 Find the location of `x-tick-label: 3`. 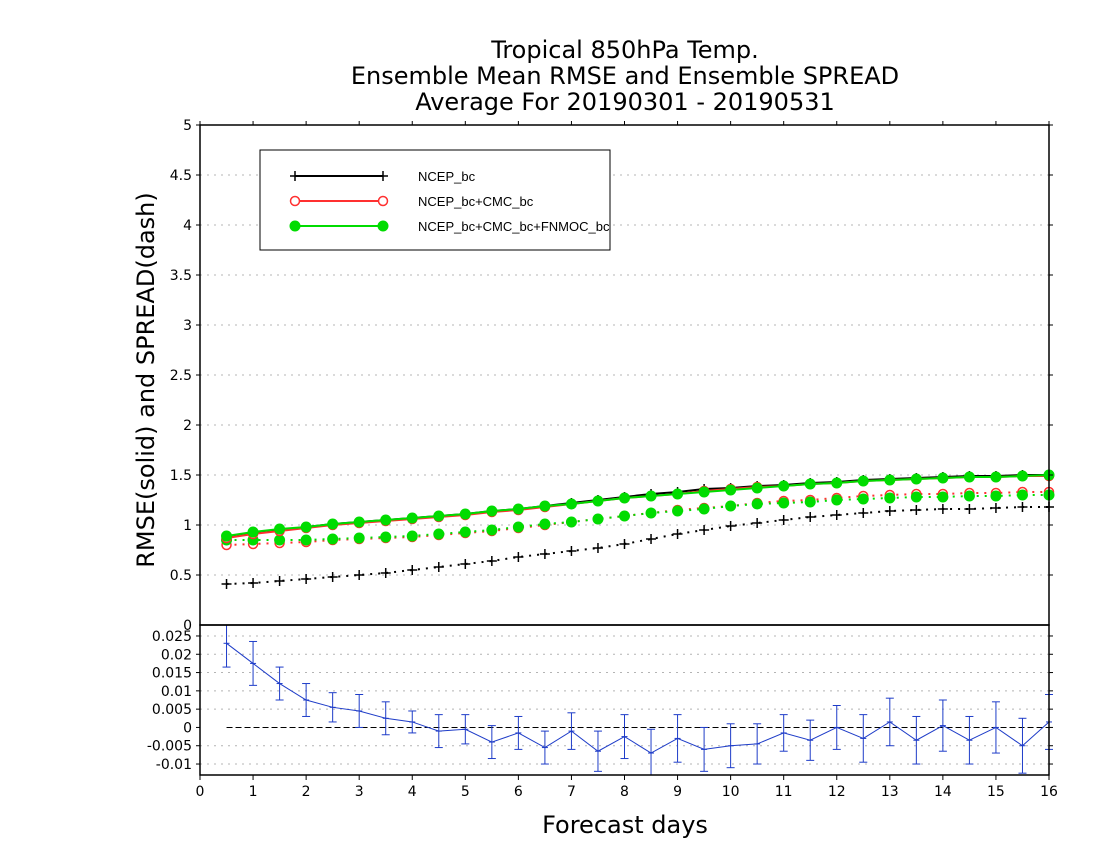

x-tick-label: 3 is located at coordinates (359, 792).